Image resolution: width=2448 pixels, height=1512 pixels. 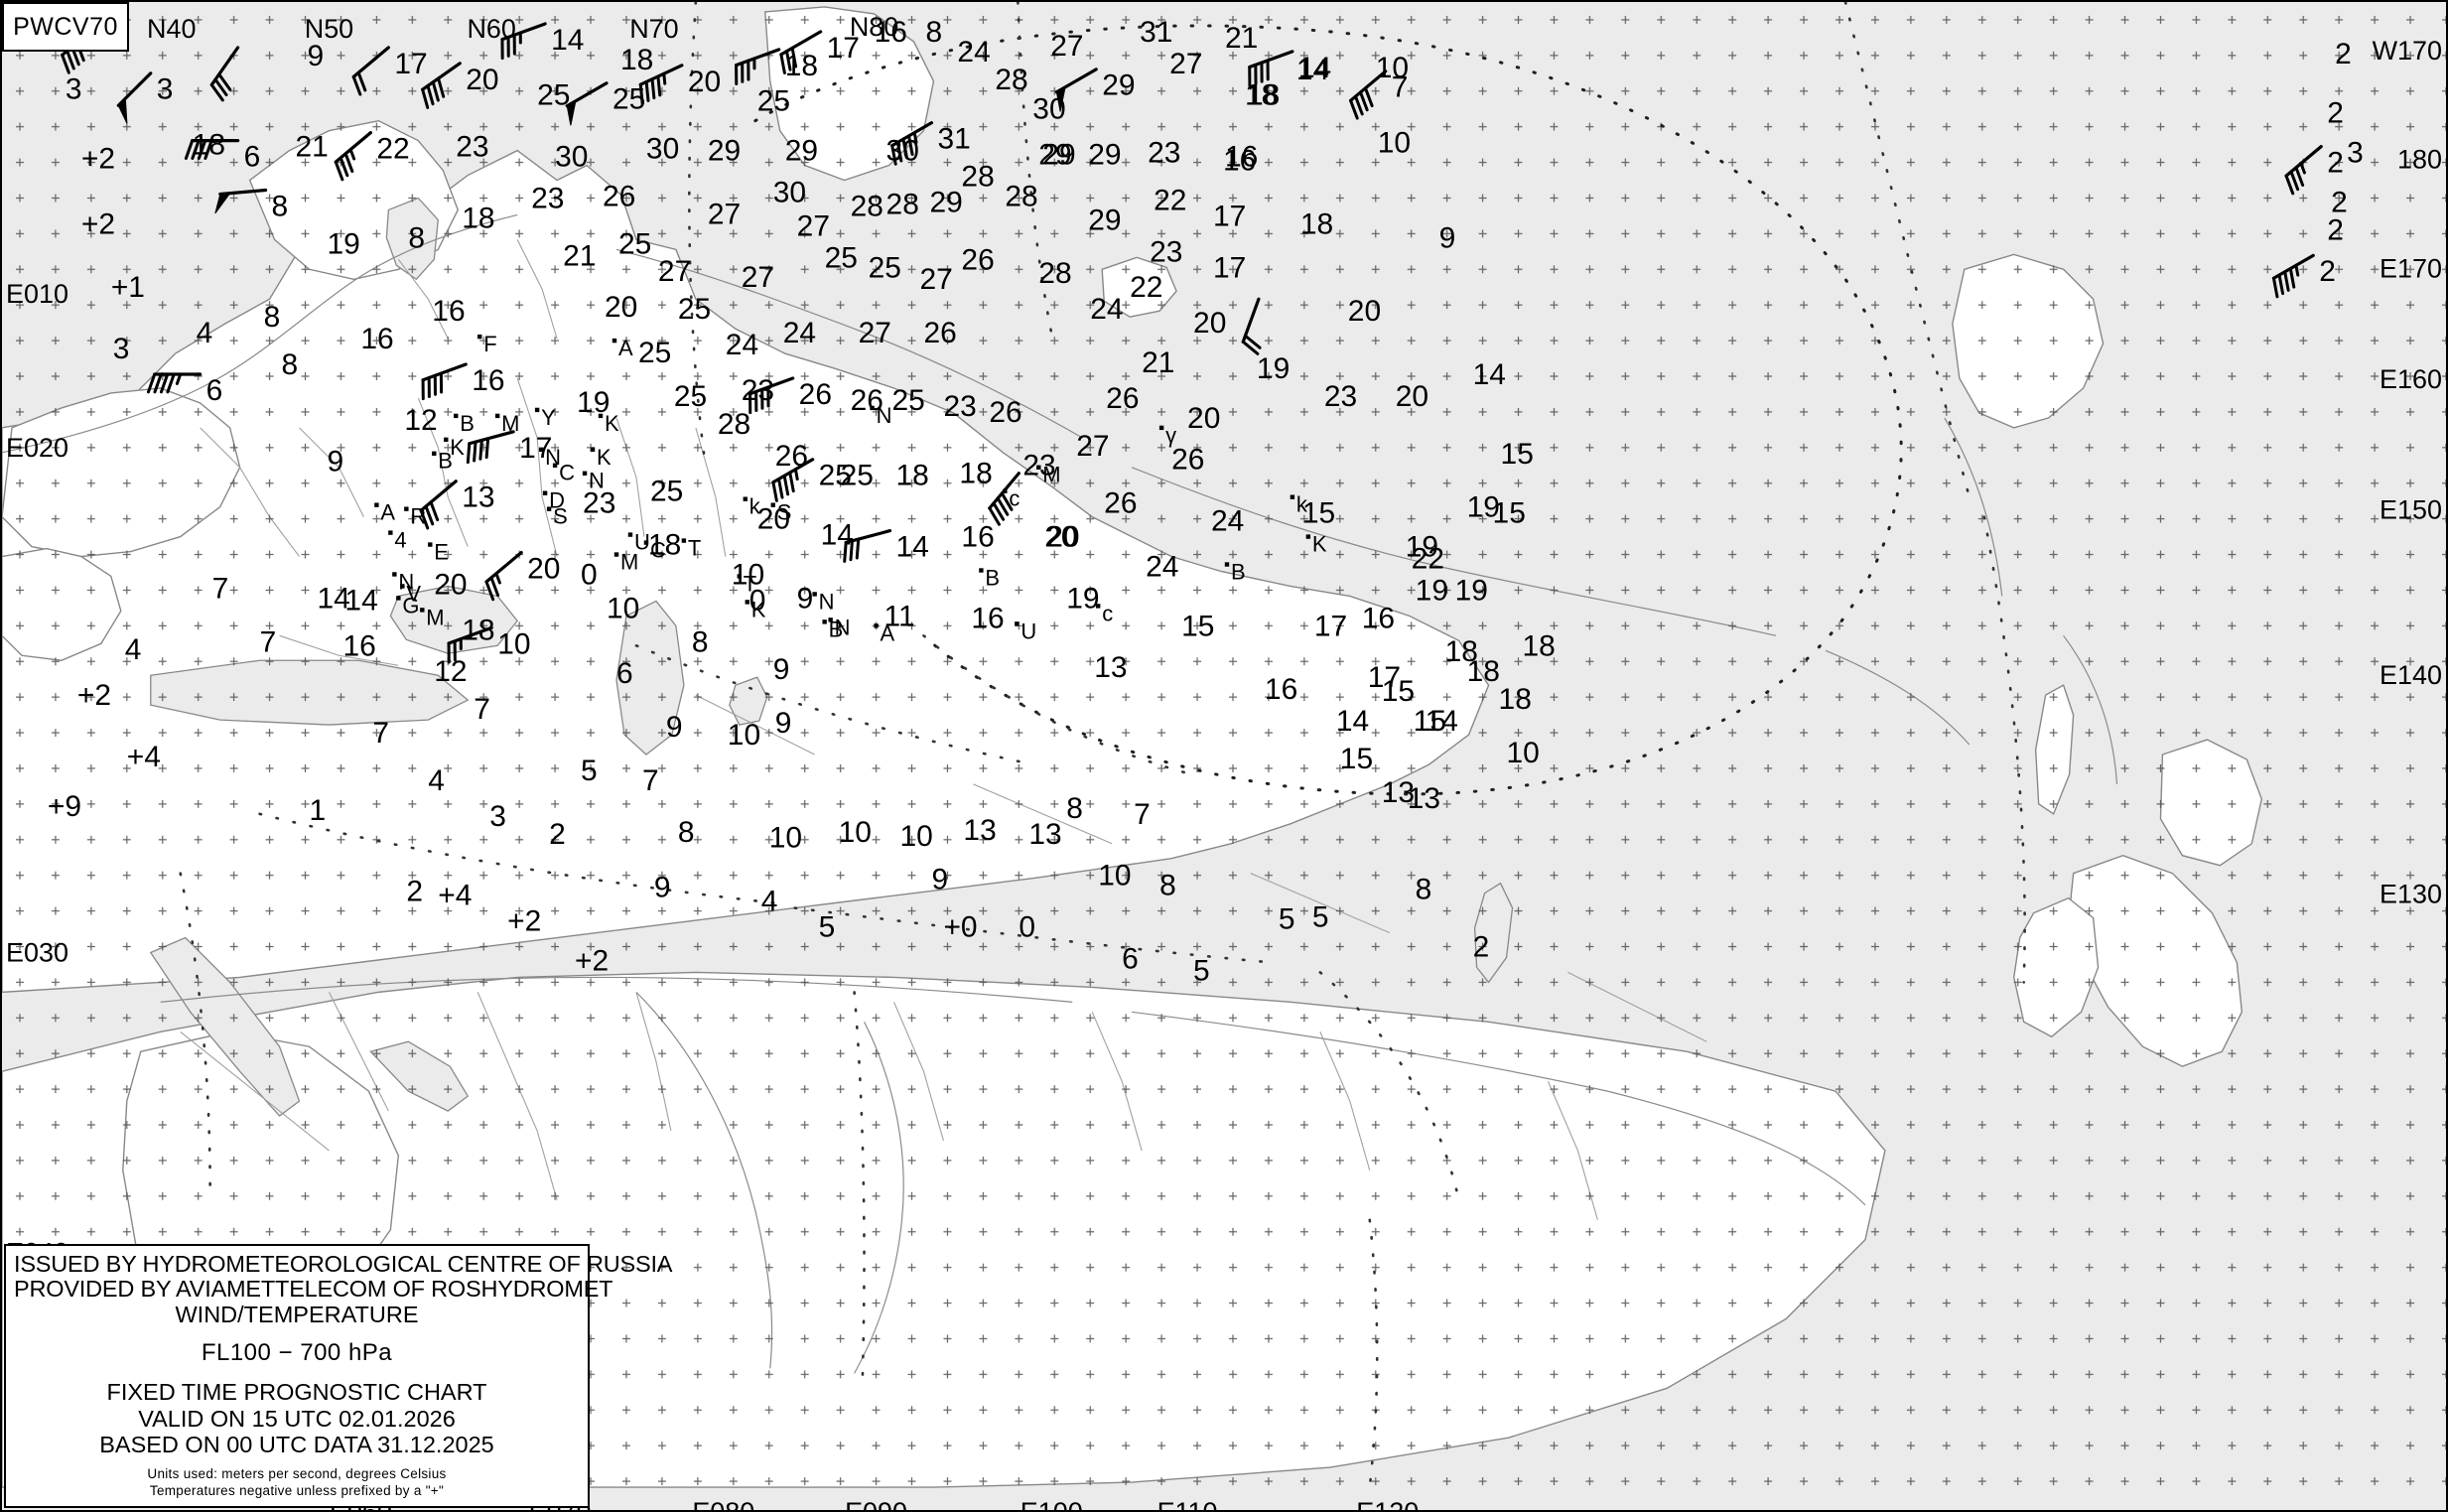 What do you see at coordinates (297, 1353) in the screenshot?
I see `legend-flight-level: FL100 − 700 hPa` at bounding box center [297, 1353].